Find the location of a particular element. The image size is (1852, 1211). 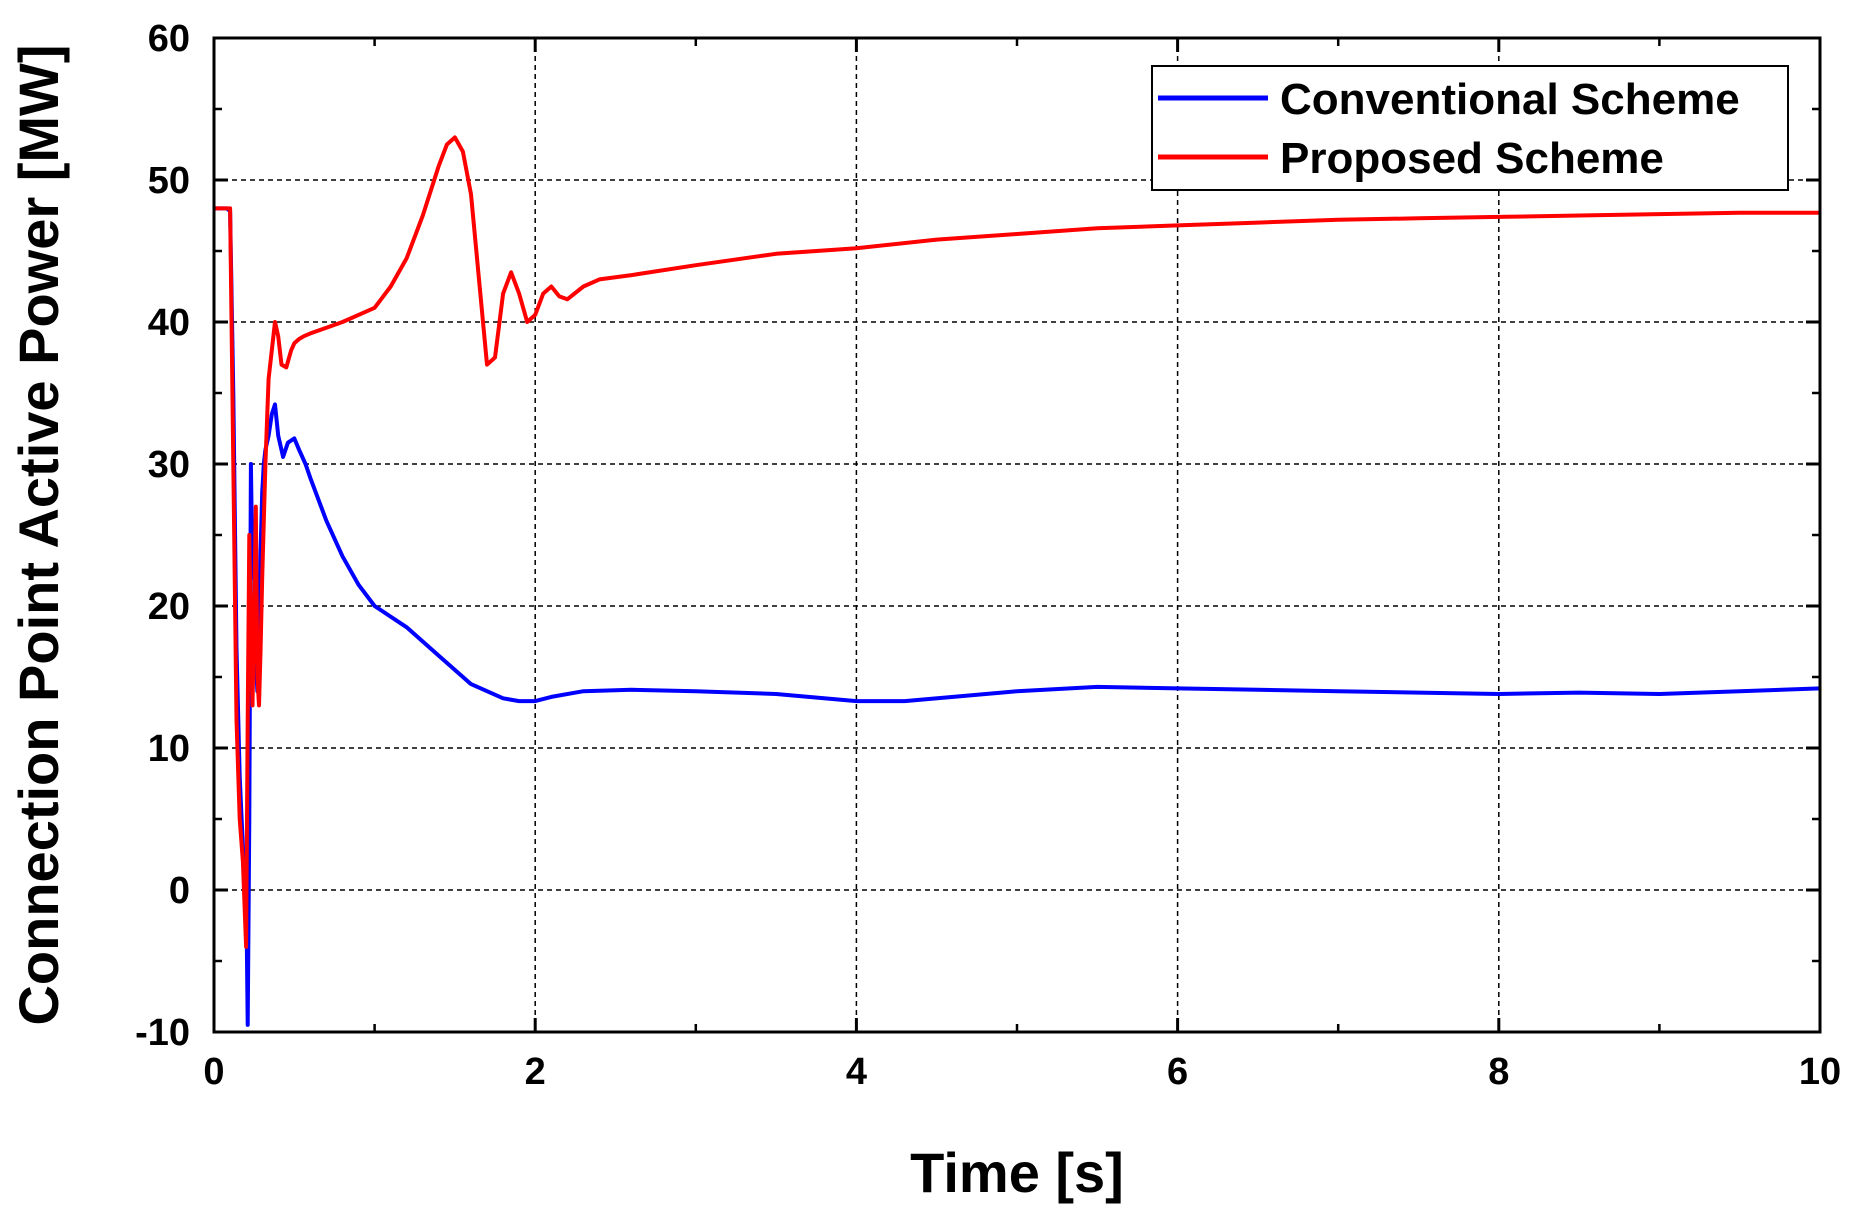

y-tick-label: 20 is located at coordinates (169, 607).